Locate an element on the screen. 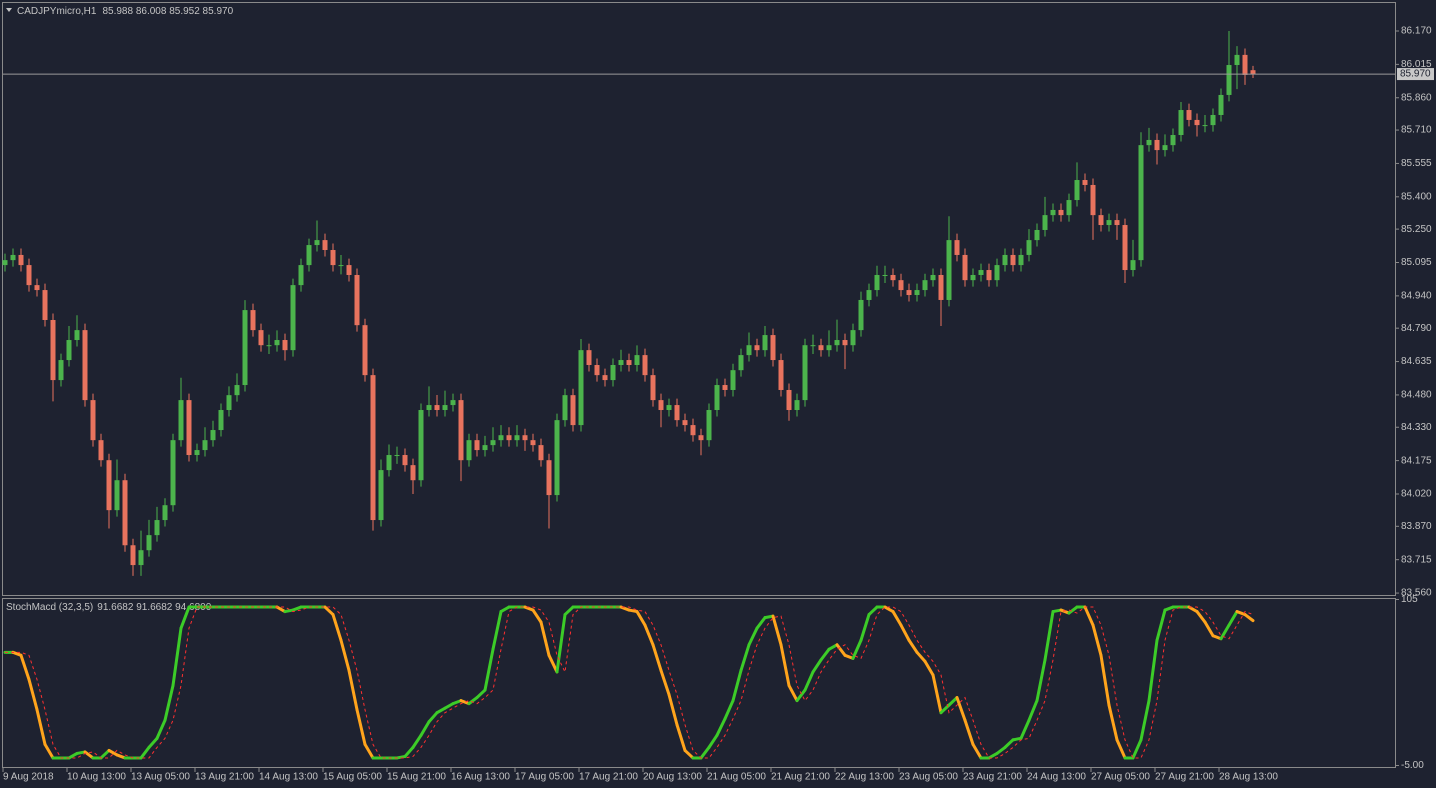 The height and width of the screenshot is (788, 1436). x-tick-label: 23 Aug 05:00 is located at coordinates (928, 777).